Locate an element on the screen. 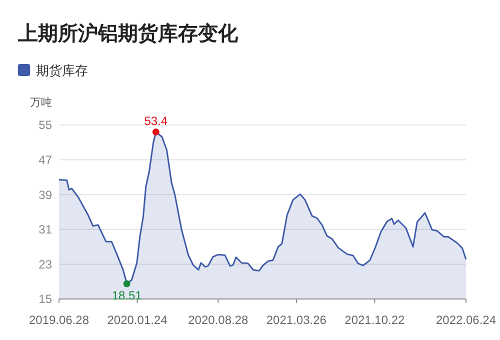 The image size is (500, 340). y-axis-title: 万吨 is located at coordinates (41, 102).